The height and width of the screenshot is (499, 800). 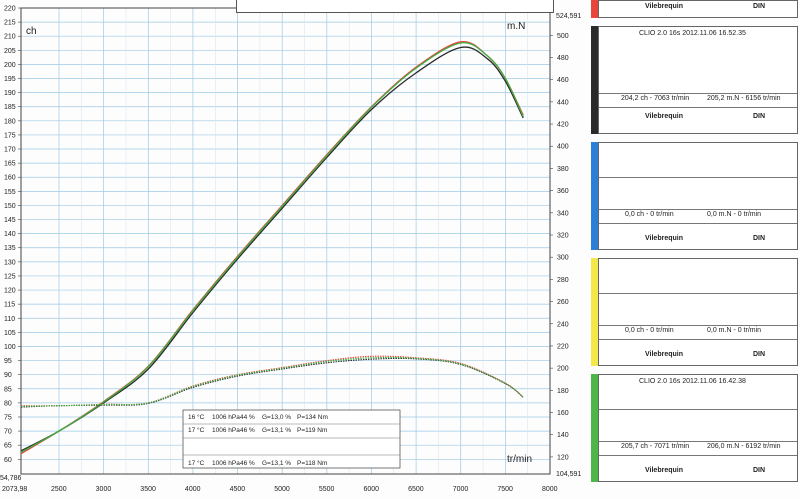 I want to click on y-left-tick-label: 205, so click(x=10, y=51).